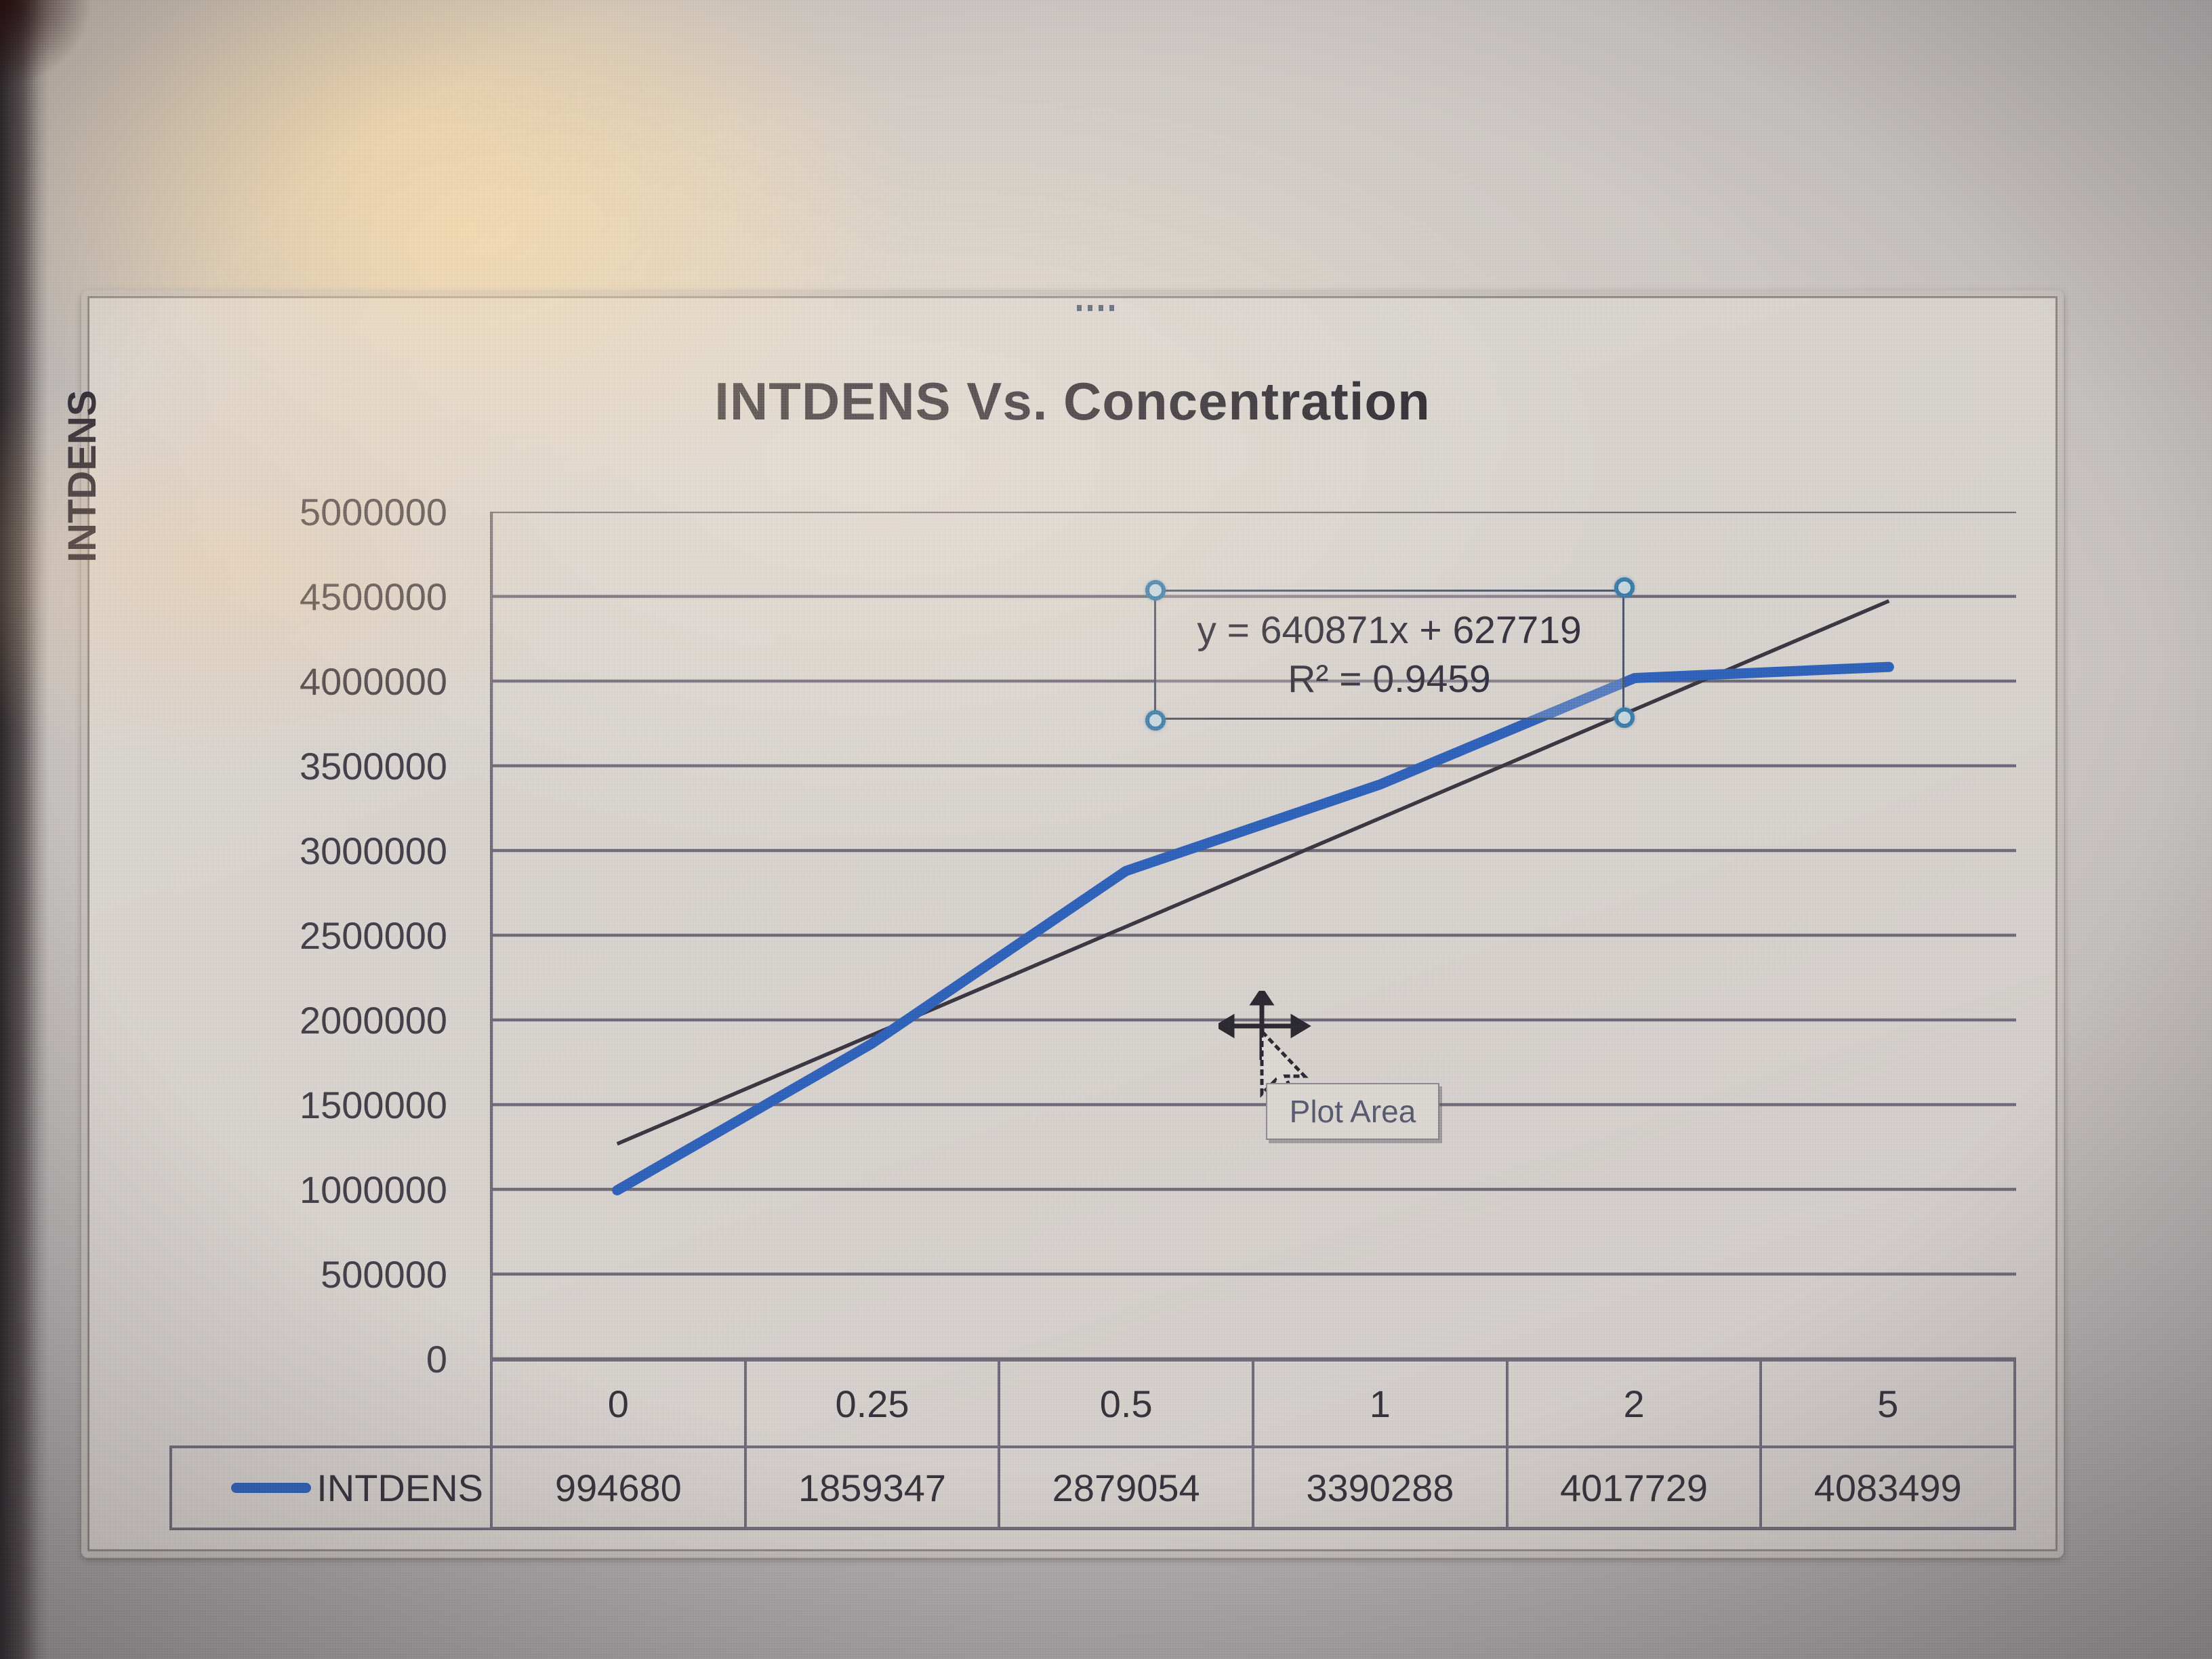 The width and height of the screenshot is (2212, 1659). Describe the element at coordinates (25, 829) in the screenshot. I see `screen-edge-shadow` at that location.